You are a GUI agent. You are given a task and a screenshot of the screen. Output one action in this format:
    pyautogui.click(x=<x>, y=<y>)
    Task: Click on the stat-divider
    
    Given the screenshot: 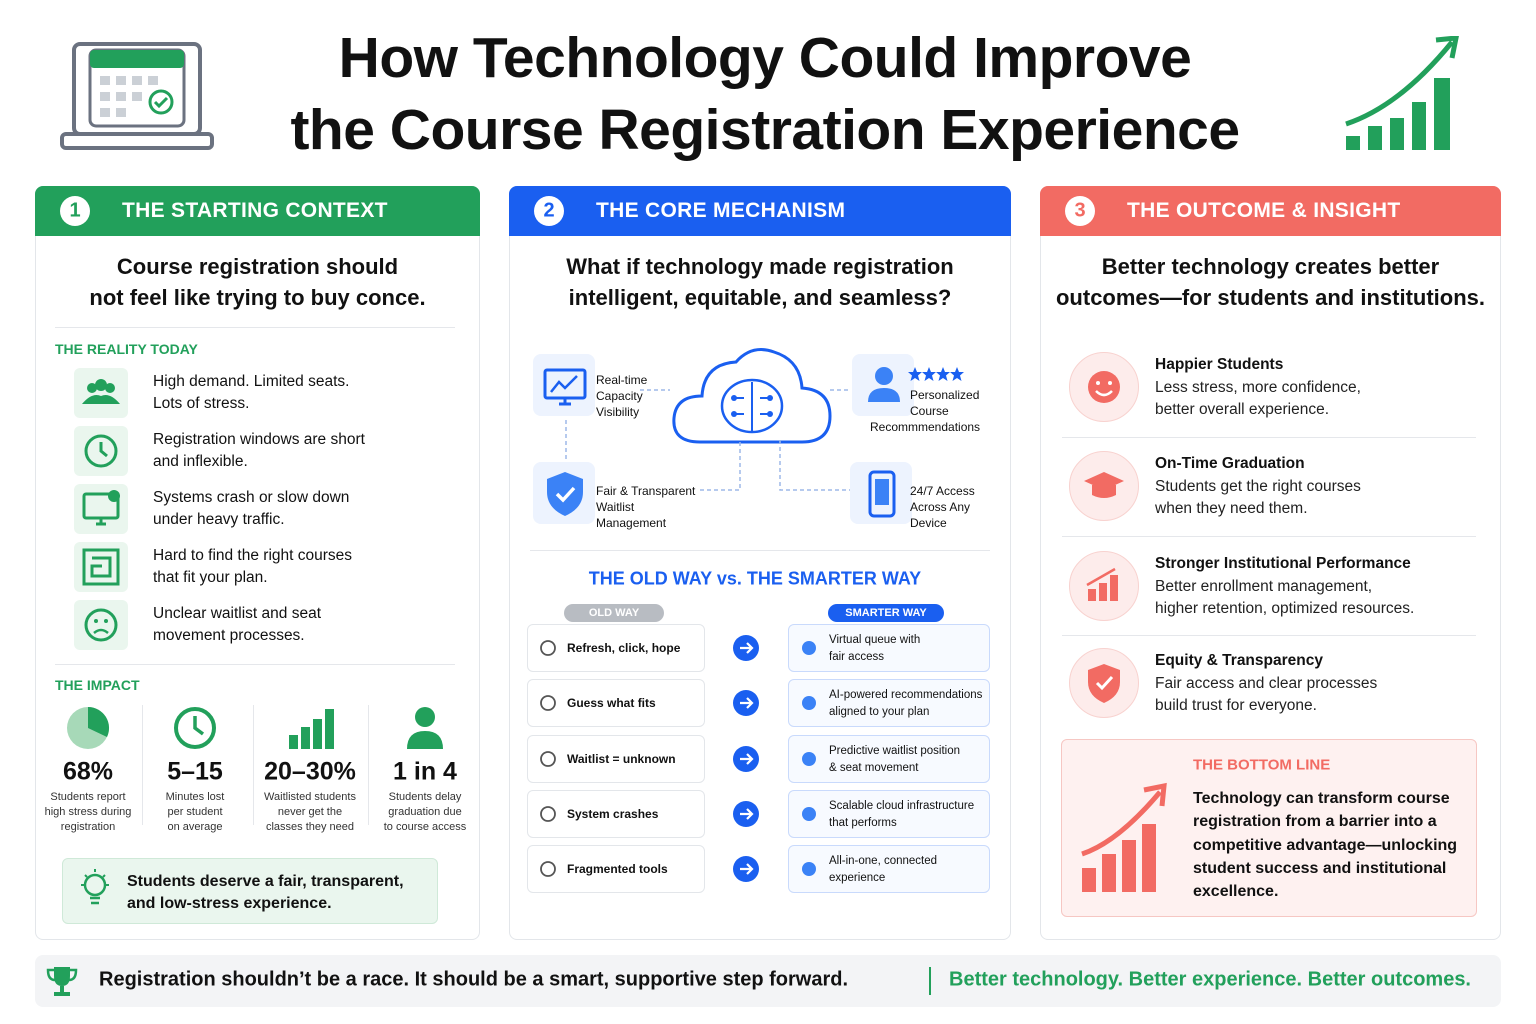 What is the action you would take?
    pyautogui.click(x=368, y=765)
    